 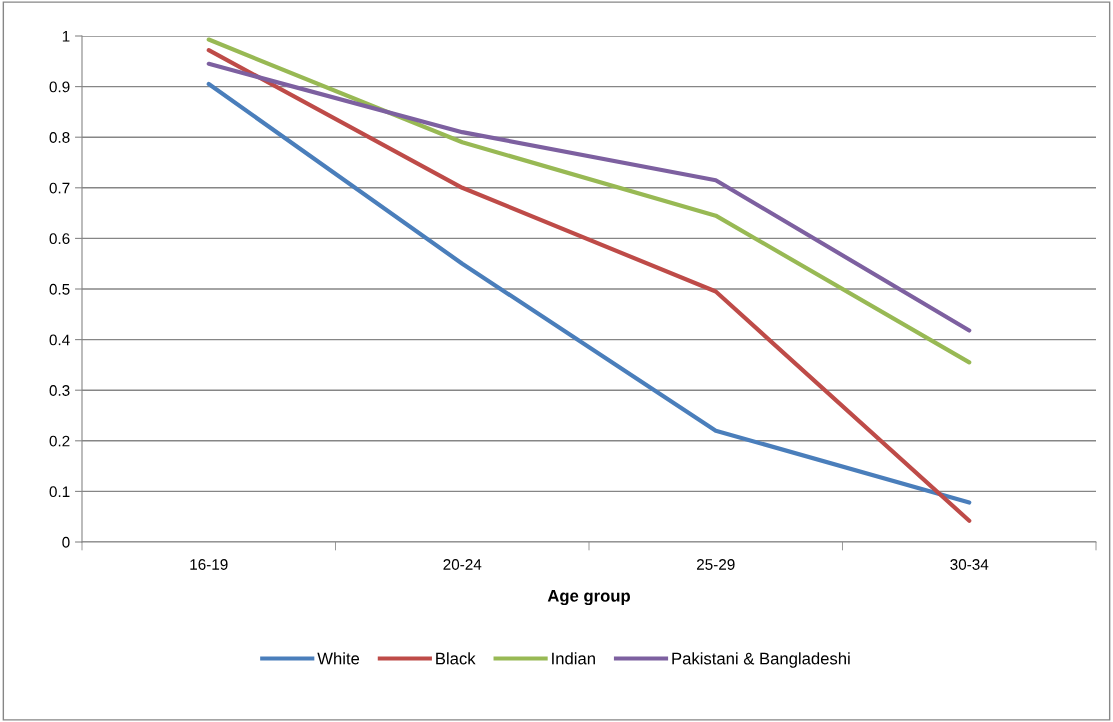 I want to click on y-tick-label: 0.3, so click(x=59, y=390).